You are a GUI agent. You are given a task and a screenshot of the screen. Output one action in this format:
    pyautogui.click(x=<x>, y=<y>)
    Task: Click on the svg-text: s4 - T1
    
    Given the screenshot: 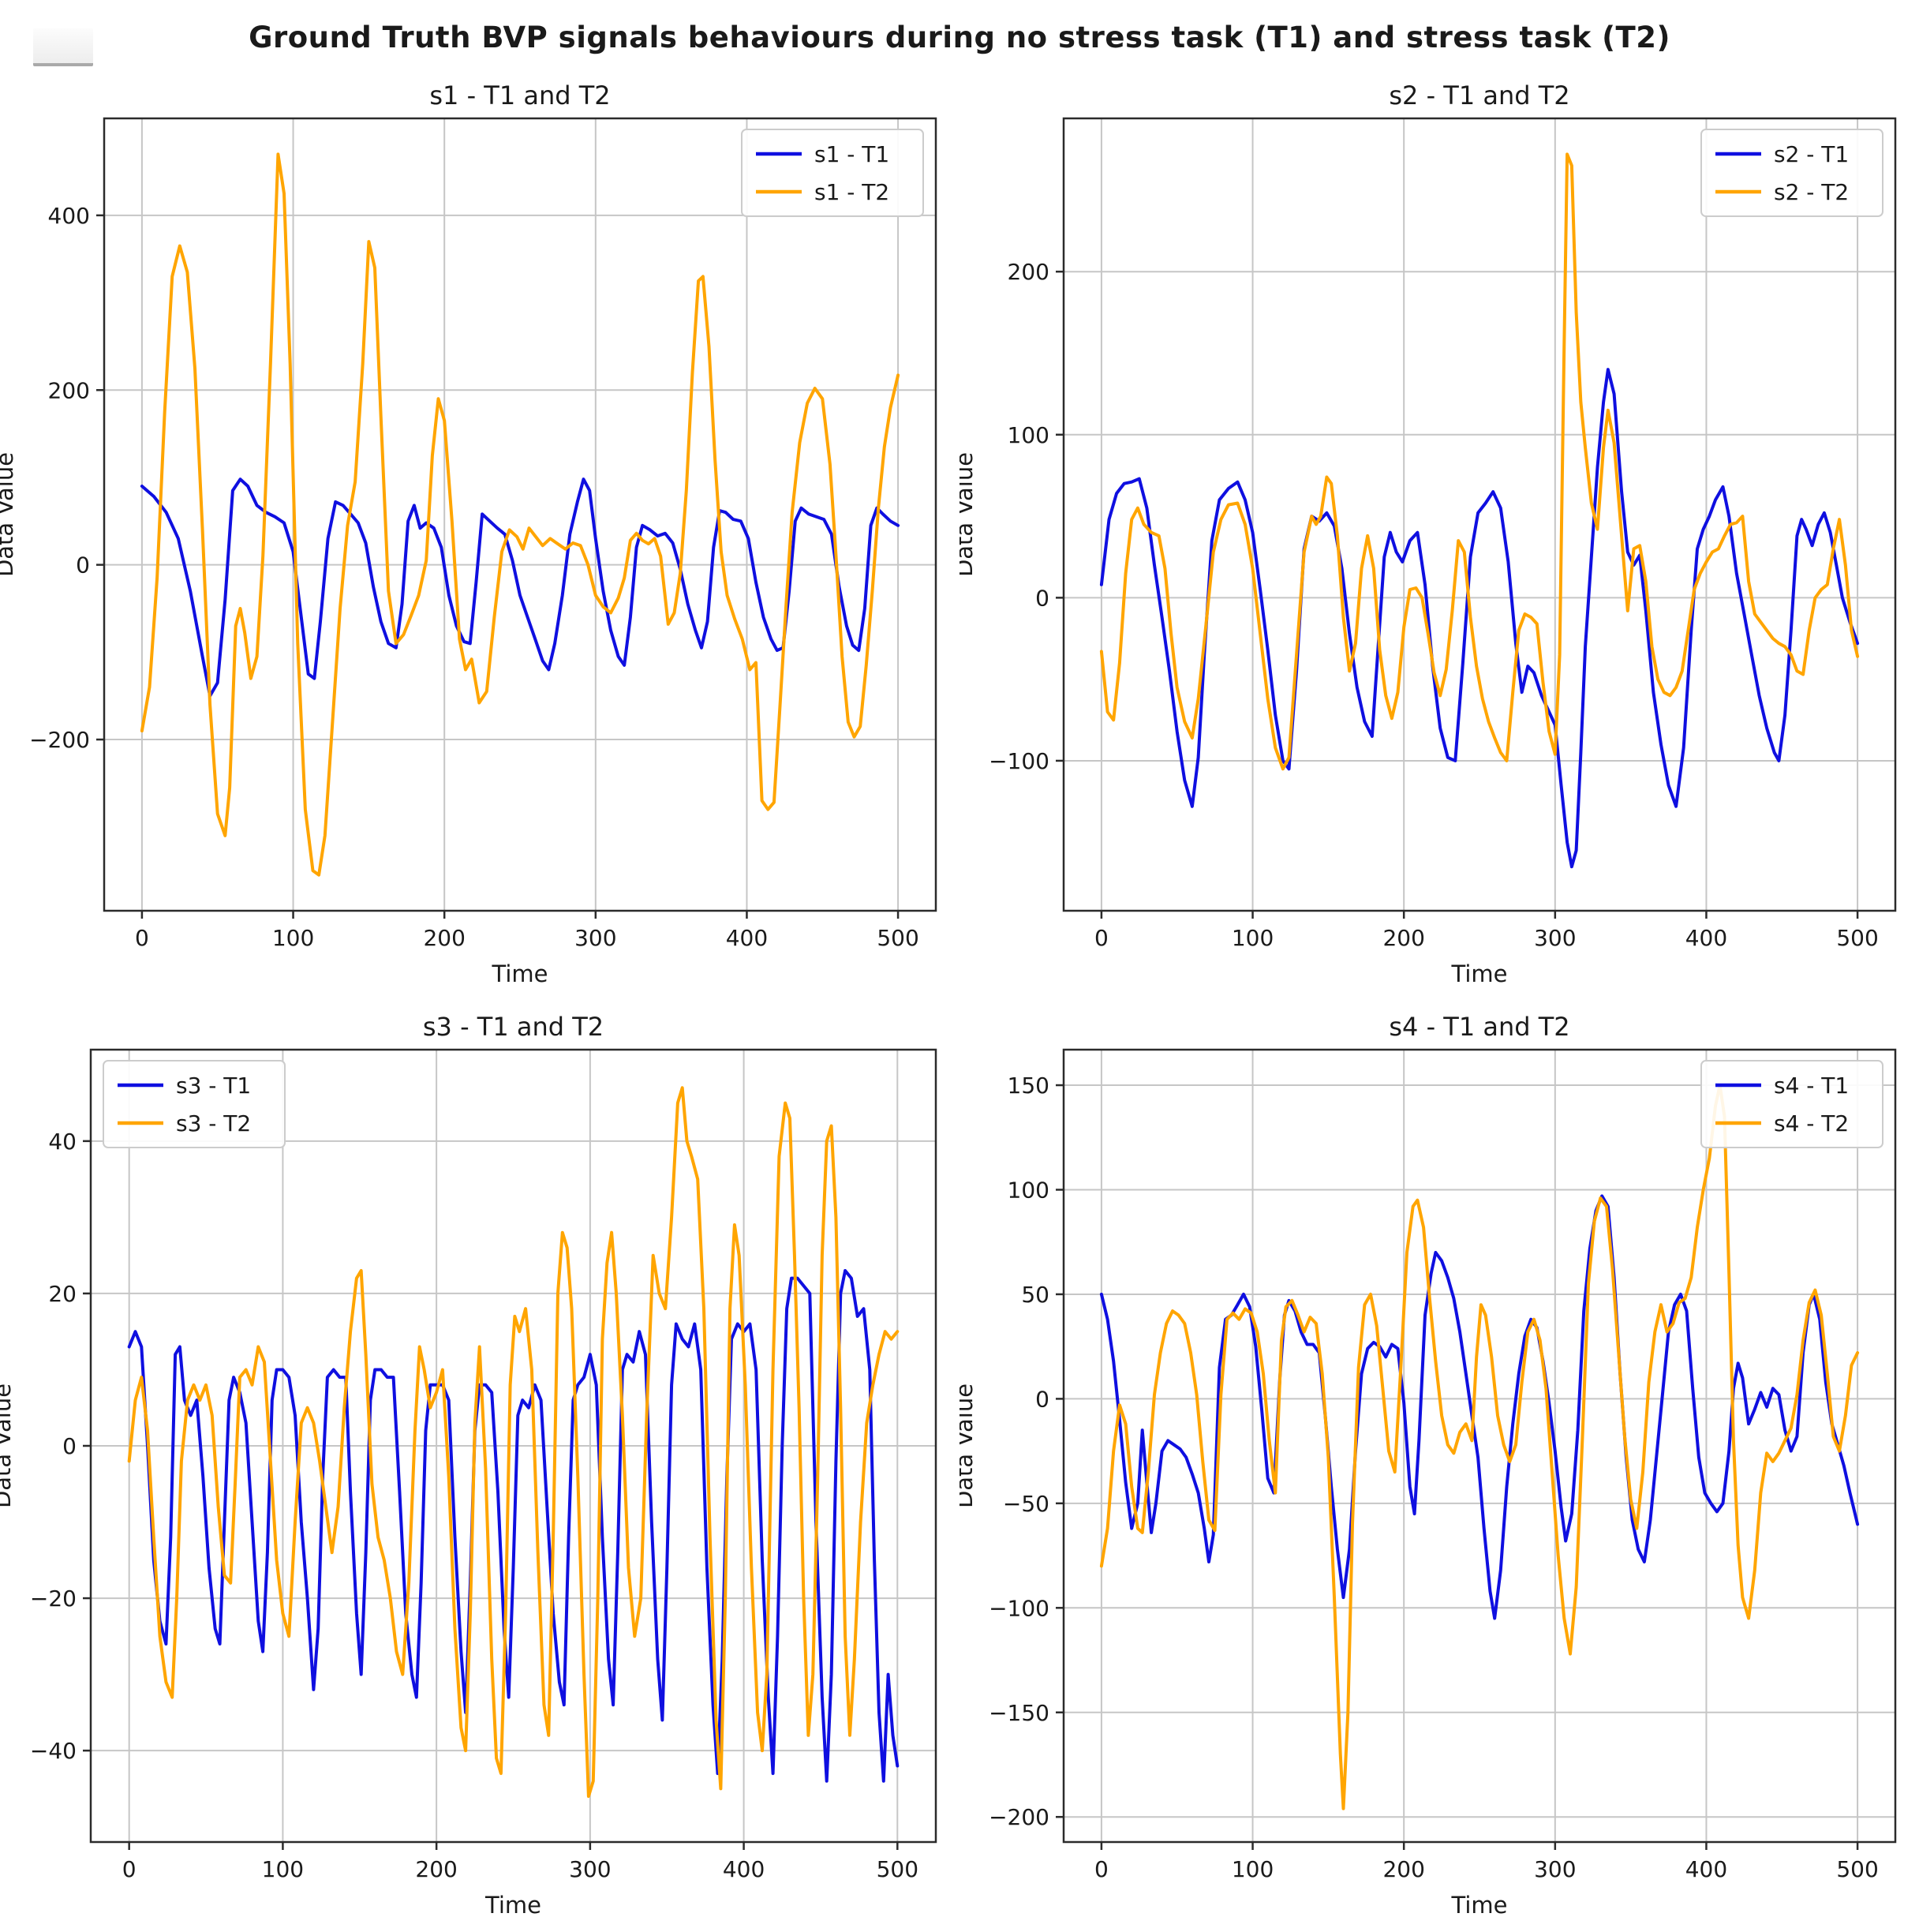 What is the action you would take?
    pyautogui.click(x=1811, y=1086)
    